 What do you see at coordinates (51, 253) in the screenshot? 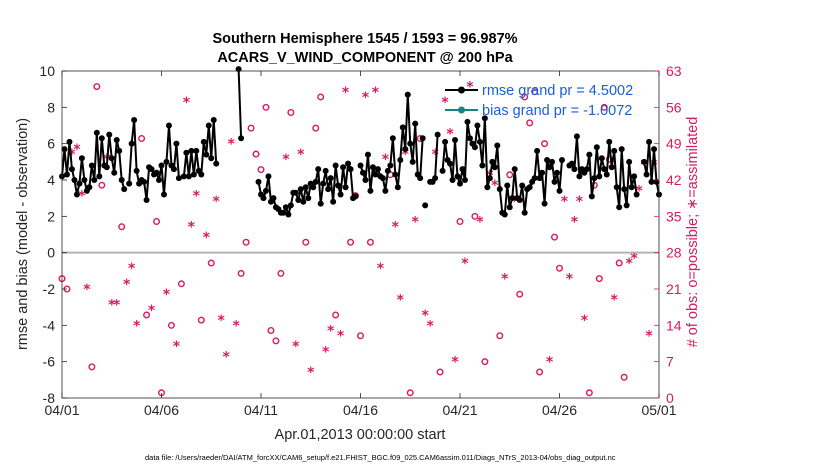
I see `y-tick-label: 0` at bounding box center [51, 253].